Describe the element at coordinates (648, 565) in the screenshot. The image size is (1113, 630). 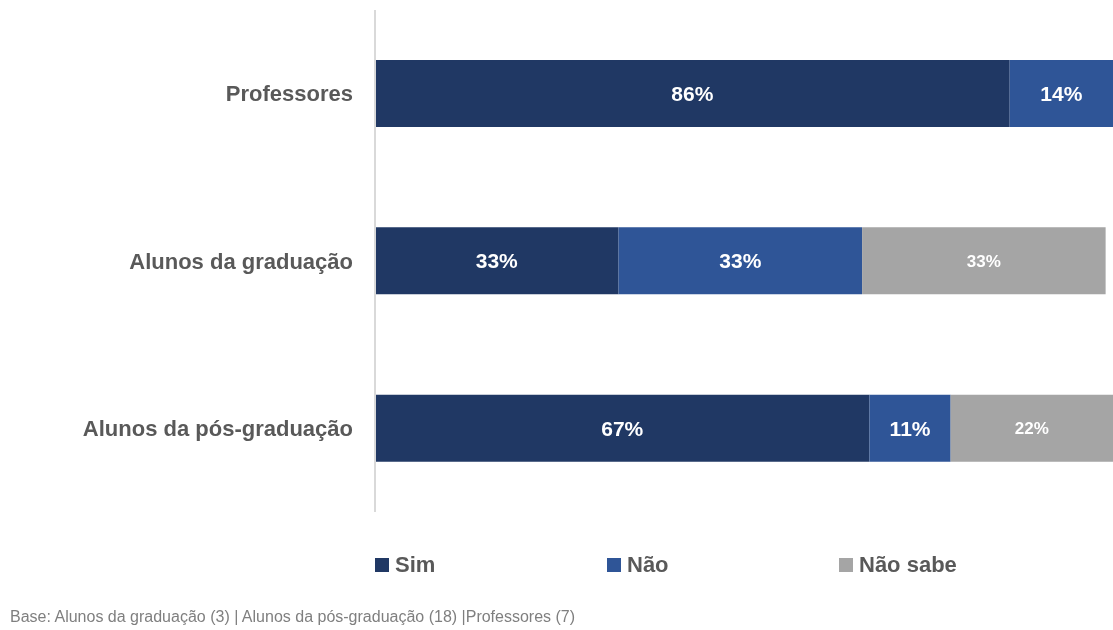
I see `legend-label: Não` at that location.